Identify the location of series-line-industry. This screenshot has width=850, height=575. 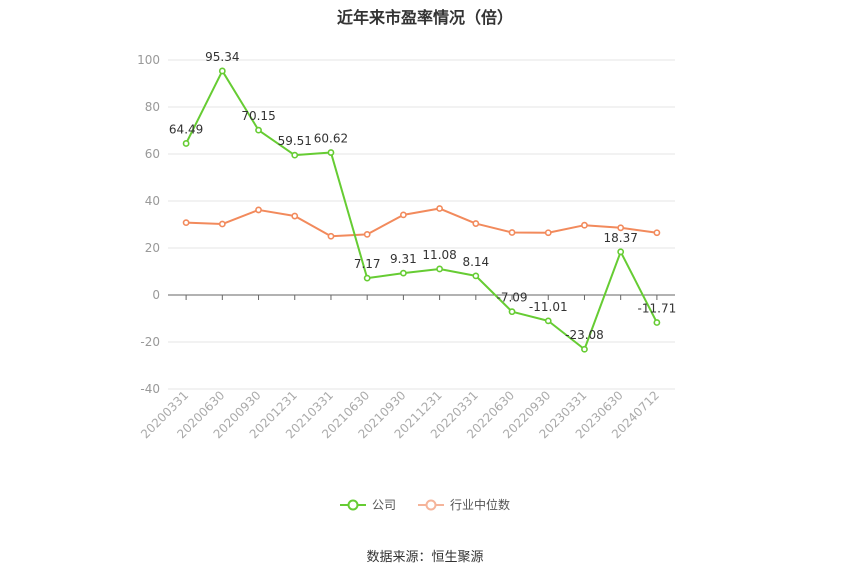
(422, 222).